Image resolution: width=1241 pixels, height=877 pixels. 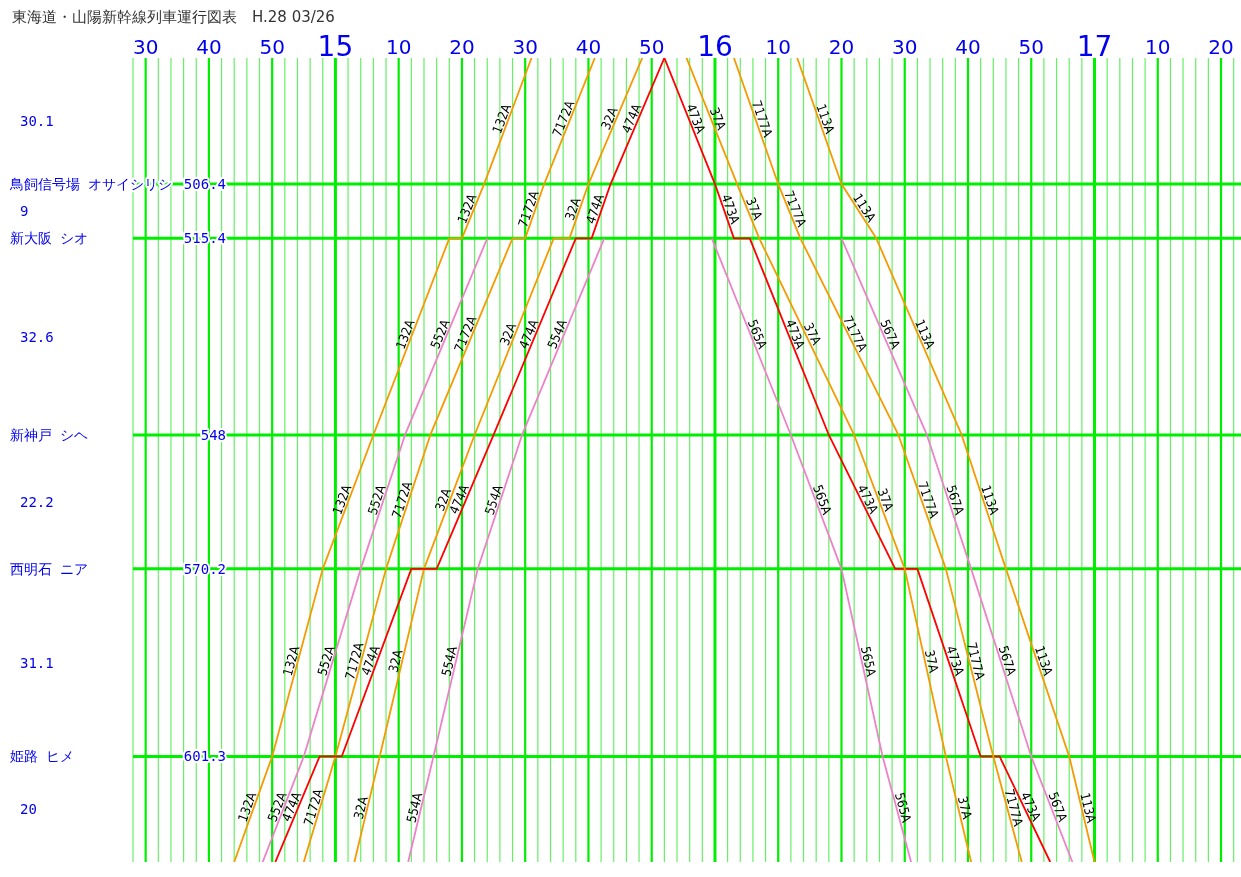 I want to click on y-tick-label: 506.4, so click(x=204, y=184).